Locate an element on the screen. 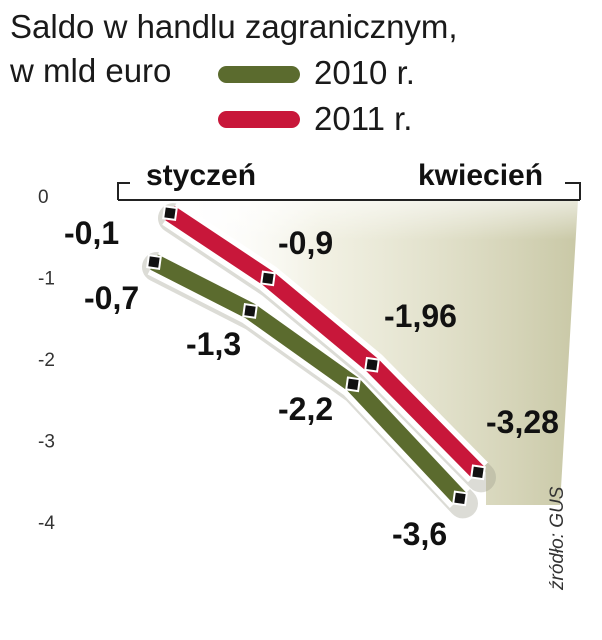 The width and height of the screenshot is (602, 640). data-label: -0,9 is located at coordinates (305, 243).